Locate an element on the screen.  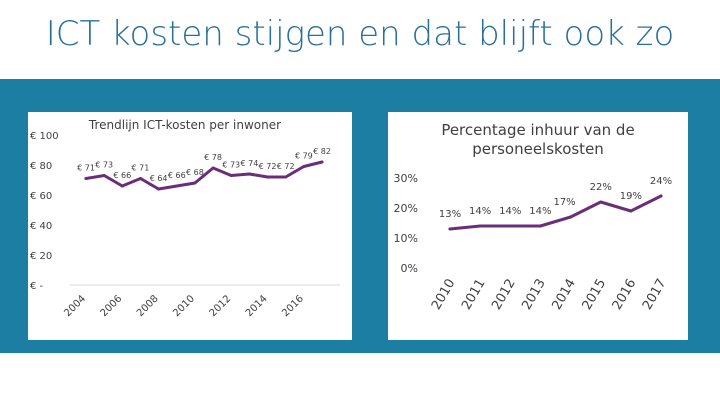
data-label: € 79 is located at coordinates (304, 156).